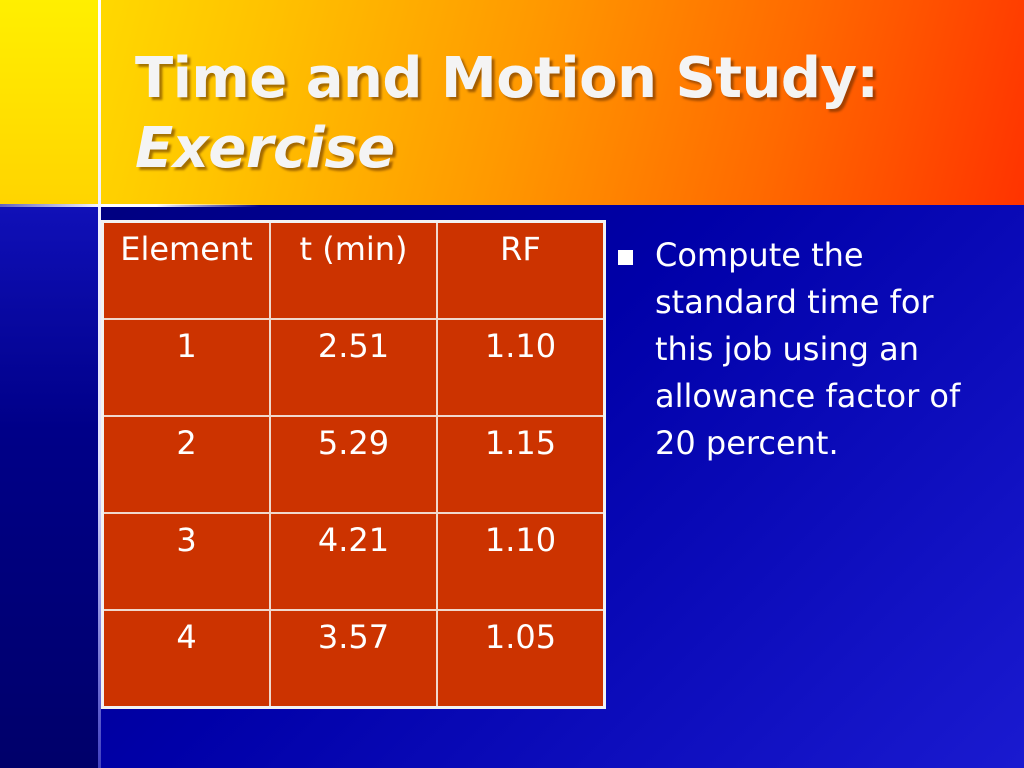 Image resolution: width=1024 pixels, height=768 pixels. Describe the element at coordinates (186, 270) in the screenshot. I see `table-header-cell: Element` at that location.